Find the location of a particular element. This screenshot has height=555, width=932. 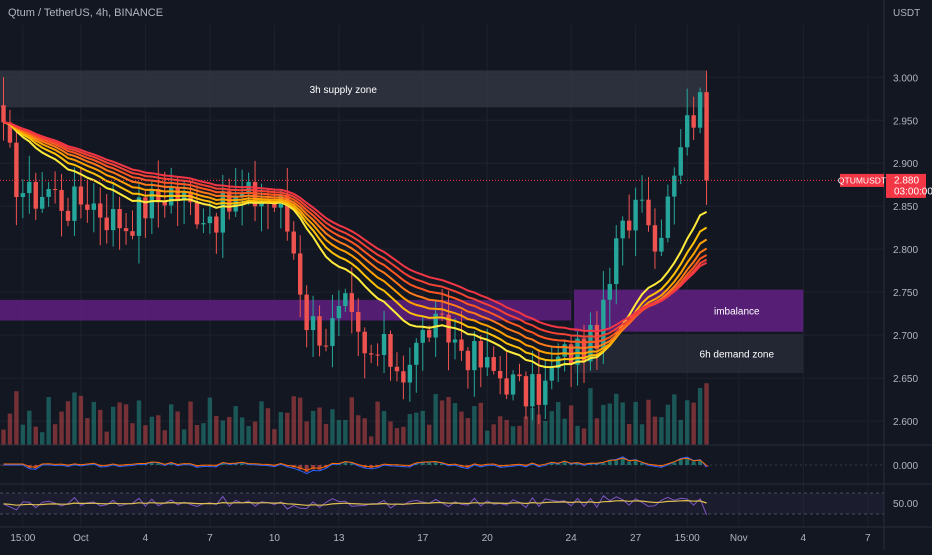

macd-pane: 0.000 is located at coordinates (459, 465).